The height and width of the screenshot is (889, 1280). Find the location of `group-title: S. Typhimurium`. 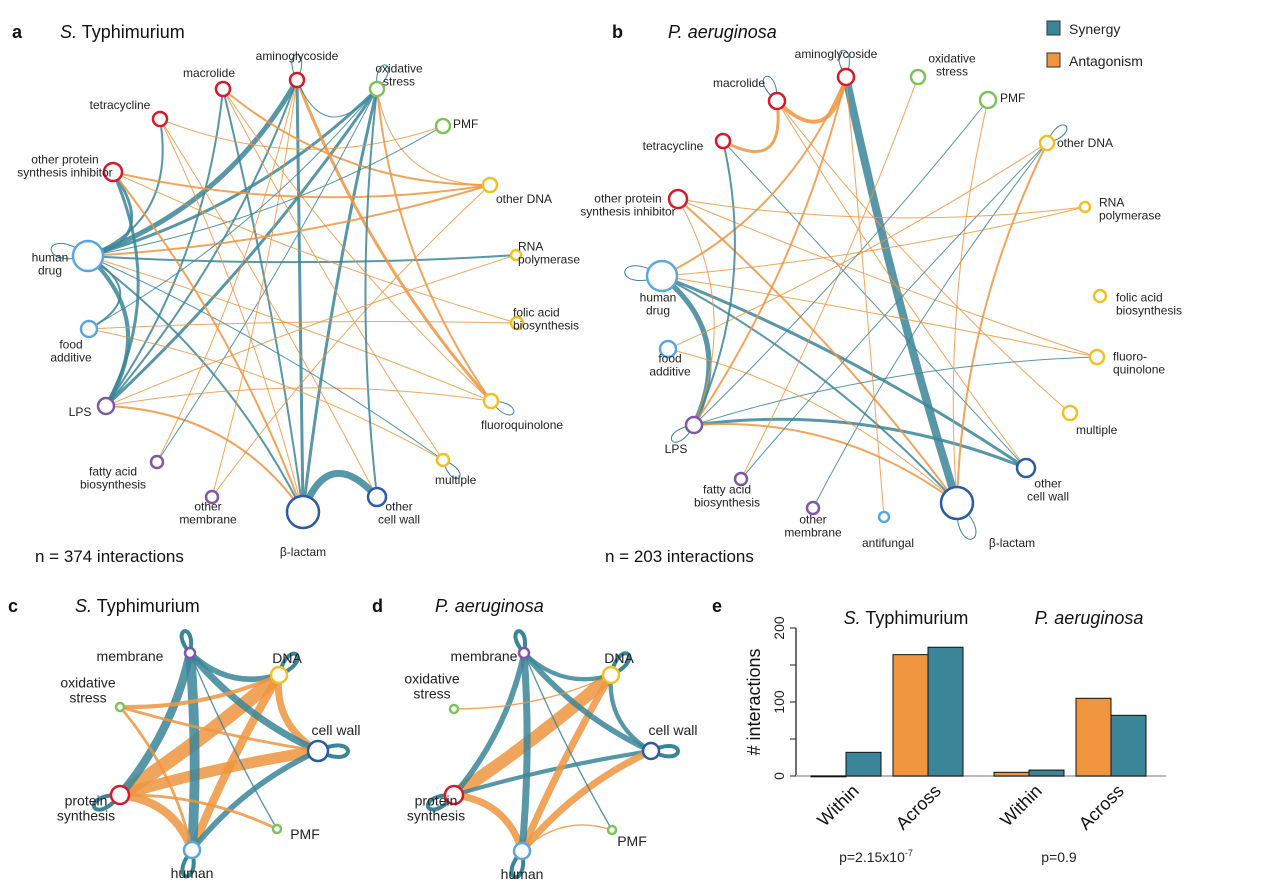

group-title: S. Typhimurium is located at coordinates (906, 618).